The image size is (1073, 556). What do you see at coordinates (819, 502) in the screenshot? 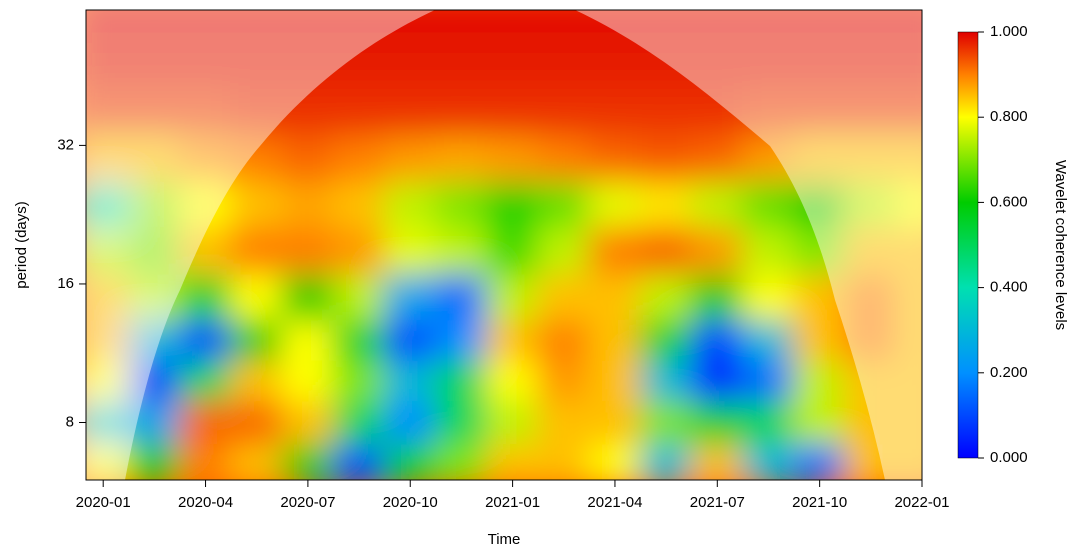
I see `x-tick-label: 2021-10` at bounding box center [819, 502].